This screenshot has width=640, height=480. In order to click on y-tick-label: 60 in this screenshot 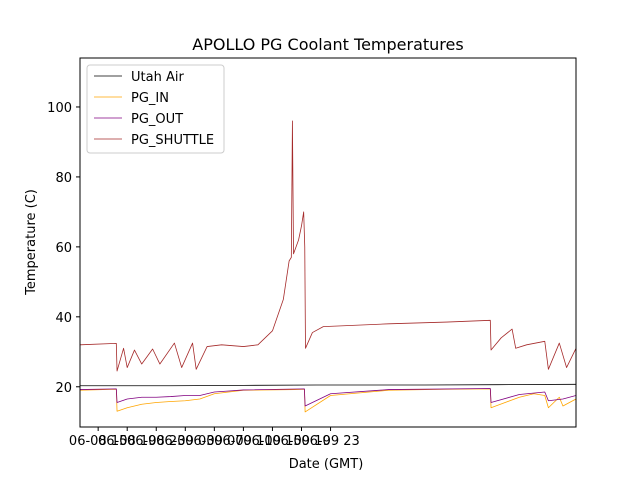, I will do `click(63, 248)`.